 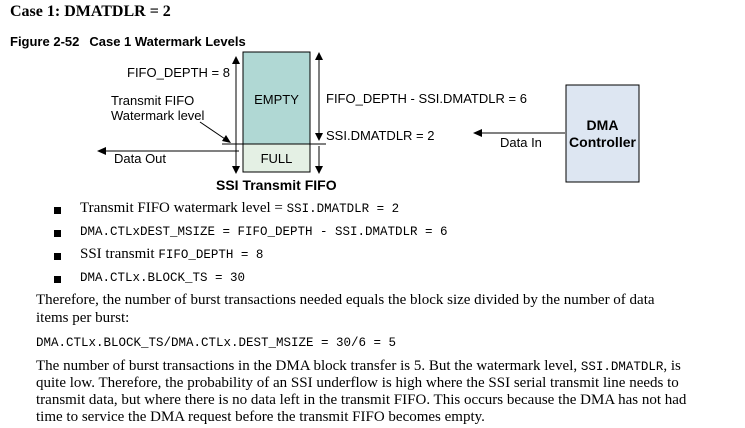 What do you see at coordinates (477, 133) in the screenshot?
I see `data-in-arrow-head` at bounding box center [477, 133].